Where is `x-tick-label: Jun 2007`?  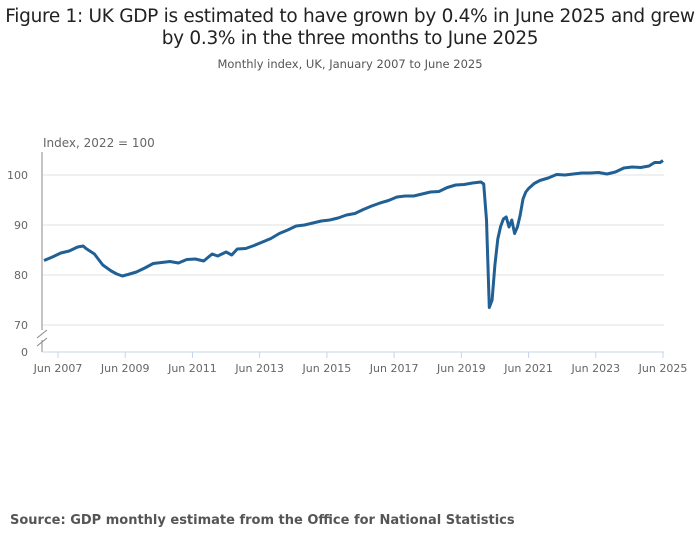 x-tick-label: Jun 2007 is located at coordinates (58, 368).